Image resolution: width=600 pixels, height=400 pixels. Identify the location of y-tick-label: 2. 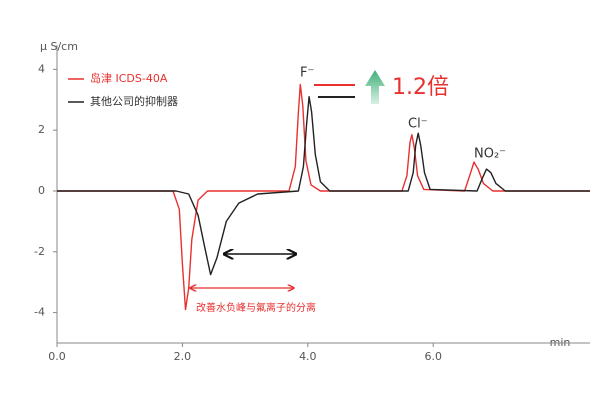
(41, 129).